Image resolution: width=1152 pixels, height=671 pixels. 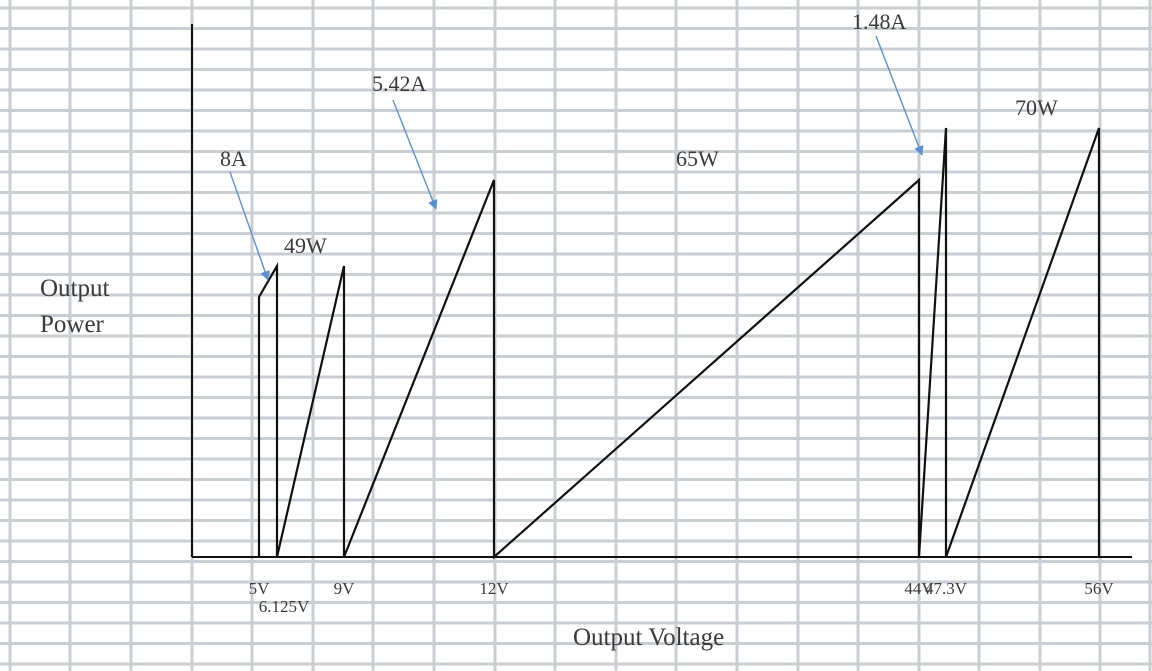 What do you see at coordinates (1036, 107) in the screenshot?
I see `annotation-70w: 70W` at bounding box center [1036, 107].